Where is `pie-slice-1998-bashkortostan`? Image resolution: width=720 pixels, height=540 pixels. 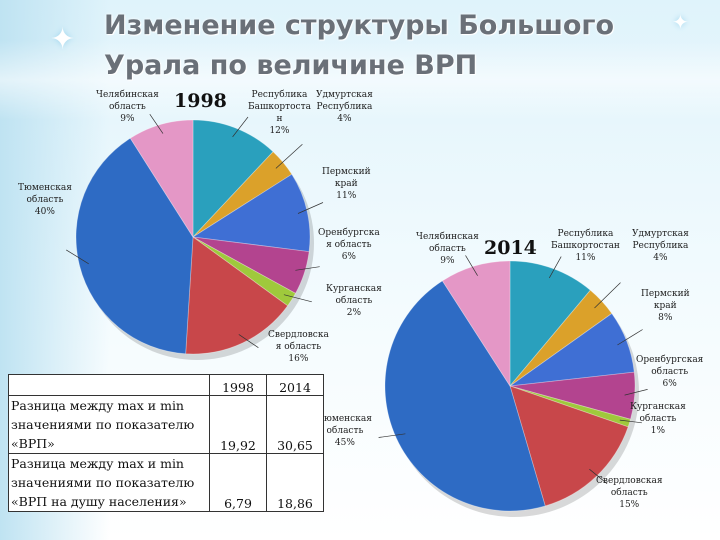
pie-slice-1998-bashkortostan is located at coordinates (233, 179).